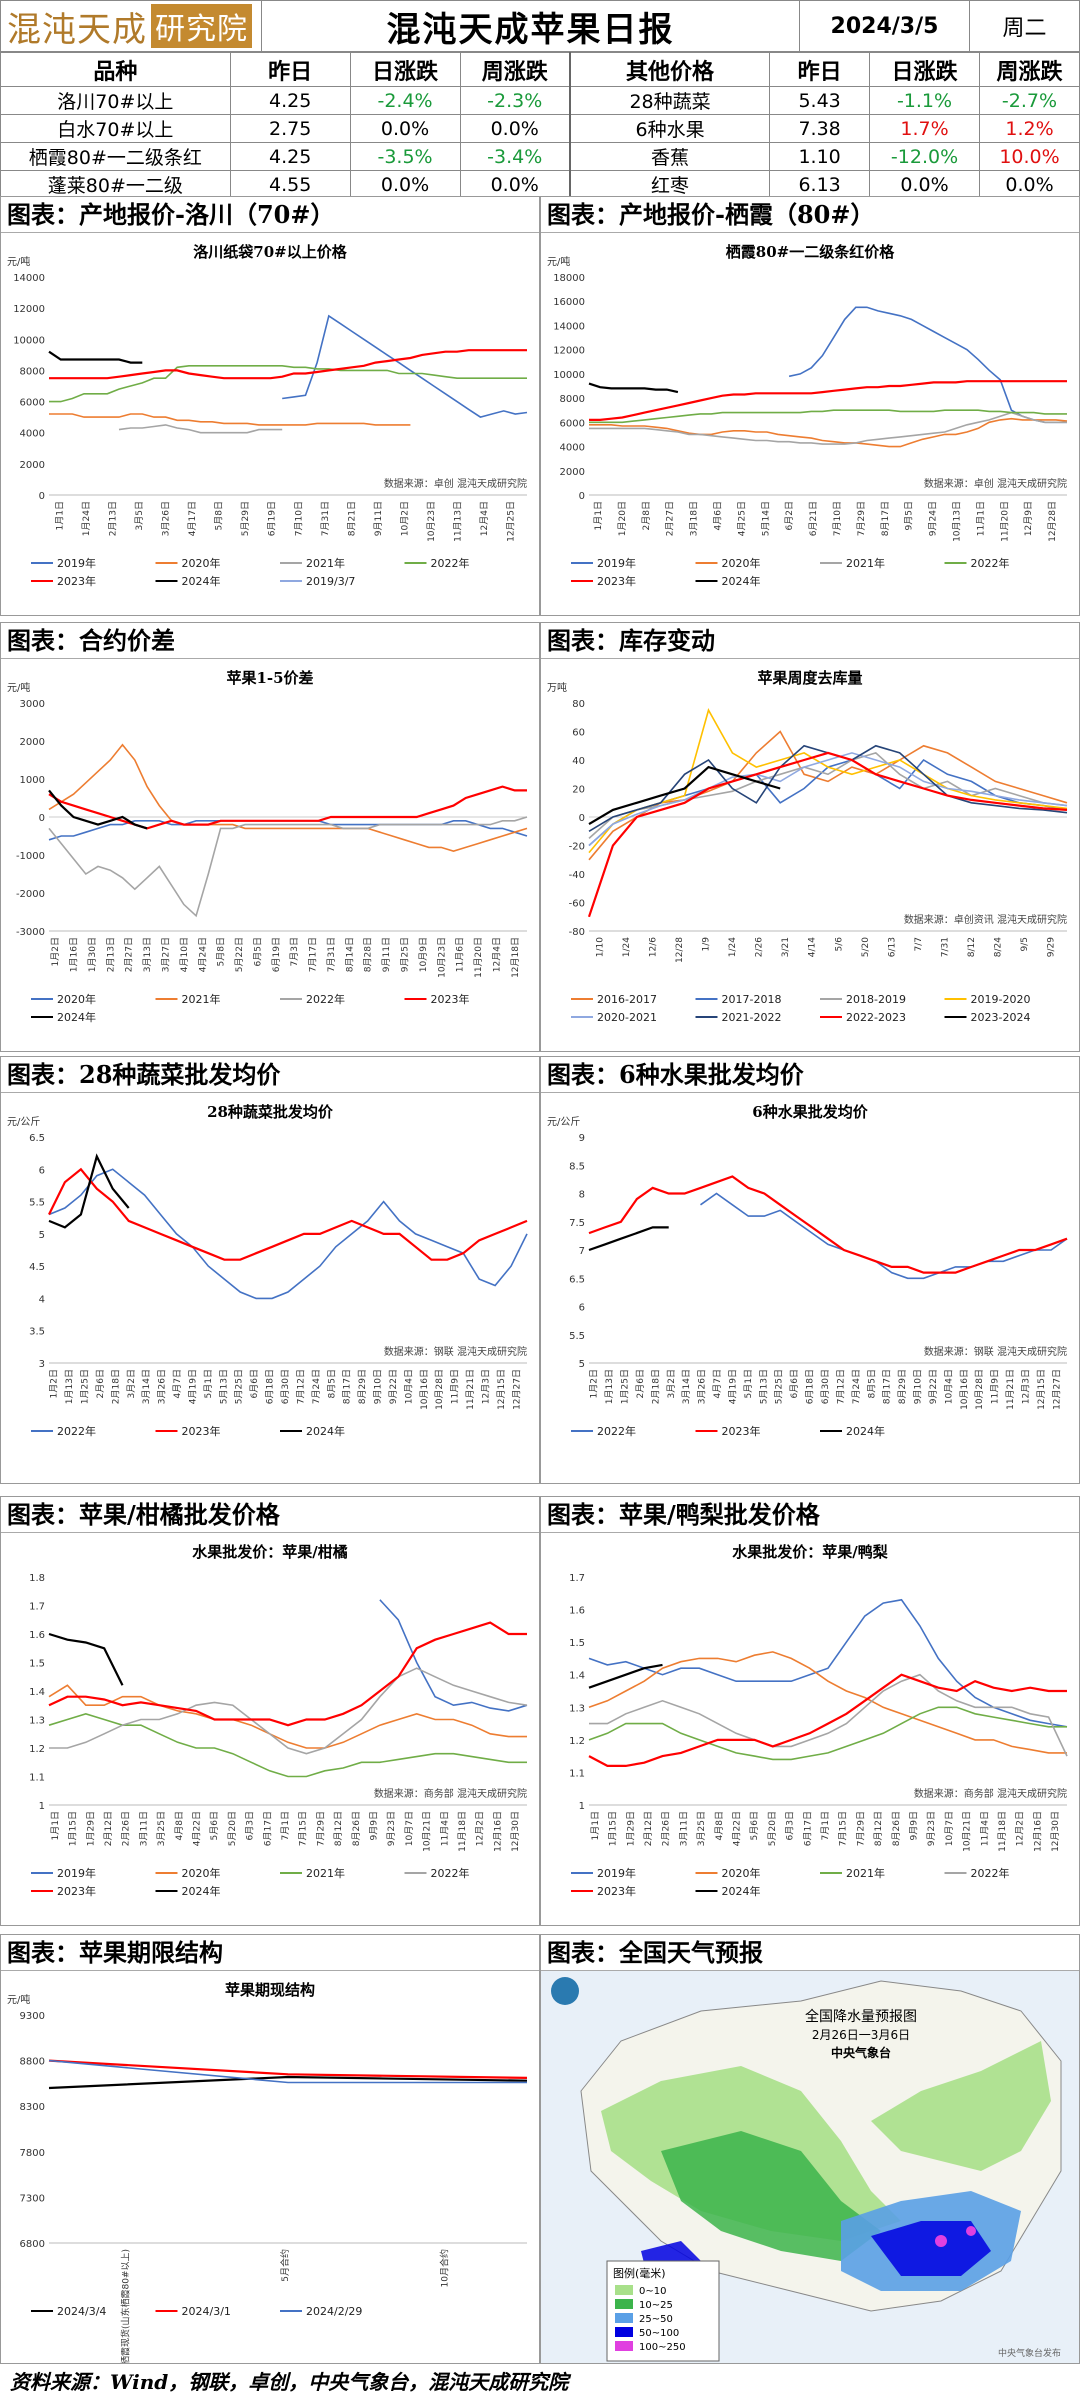 The image size is (1080, 2397). I want to click on x-tick-label: 9月25日, so click(405, 954).